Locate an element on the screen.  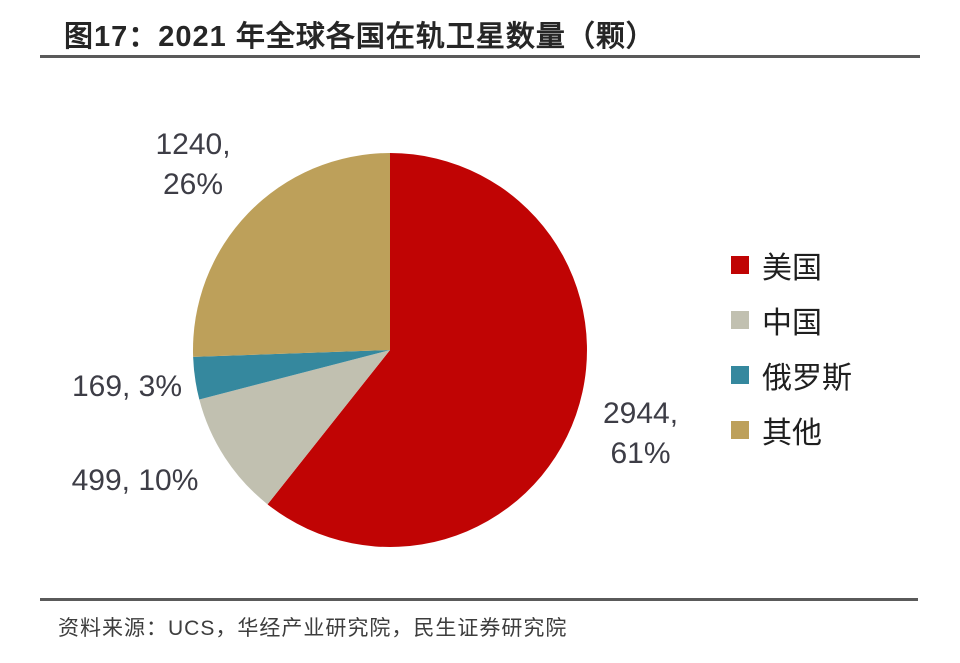
legend-item-usa: 美国 is located at coordinates (791, 265).